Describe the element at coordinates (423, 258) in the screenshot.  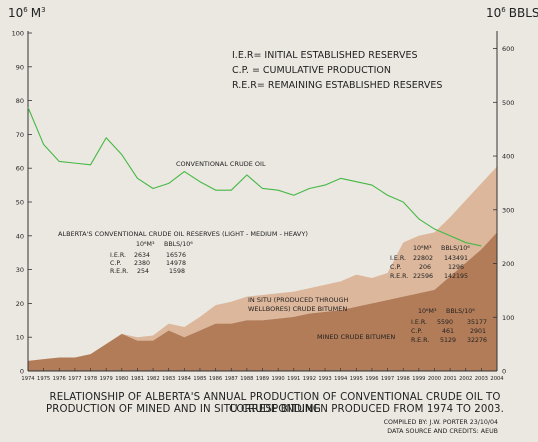
I see `table-cell: 22802` at that location.